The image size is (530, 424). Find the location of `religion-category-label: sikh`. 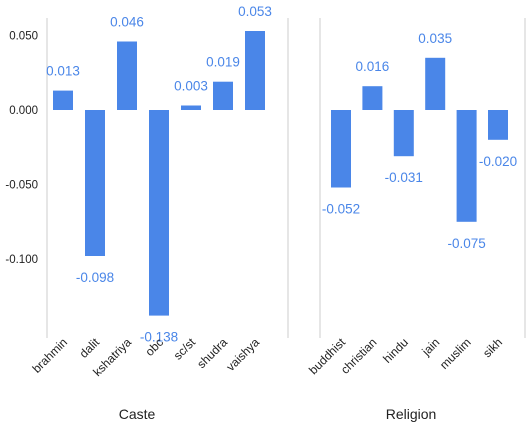

religion-category-label: sikh is located at coordinates (492, 347).